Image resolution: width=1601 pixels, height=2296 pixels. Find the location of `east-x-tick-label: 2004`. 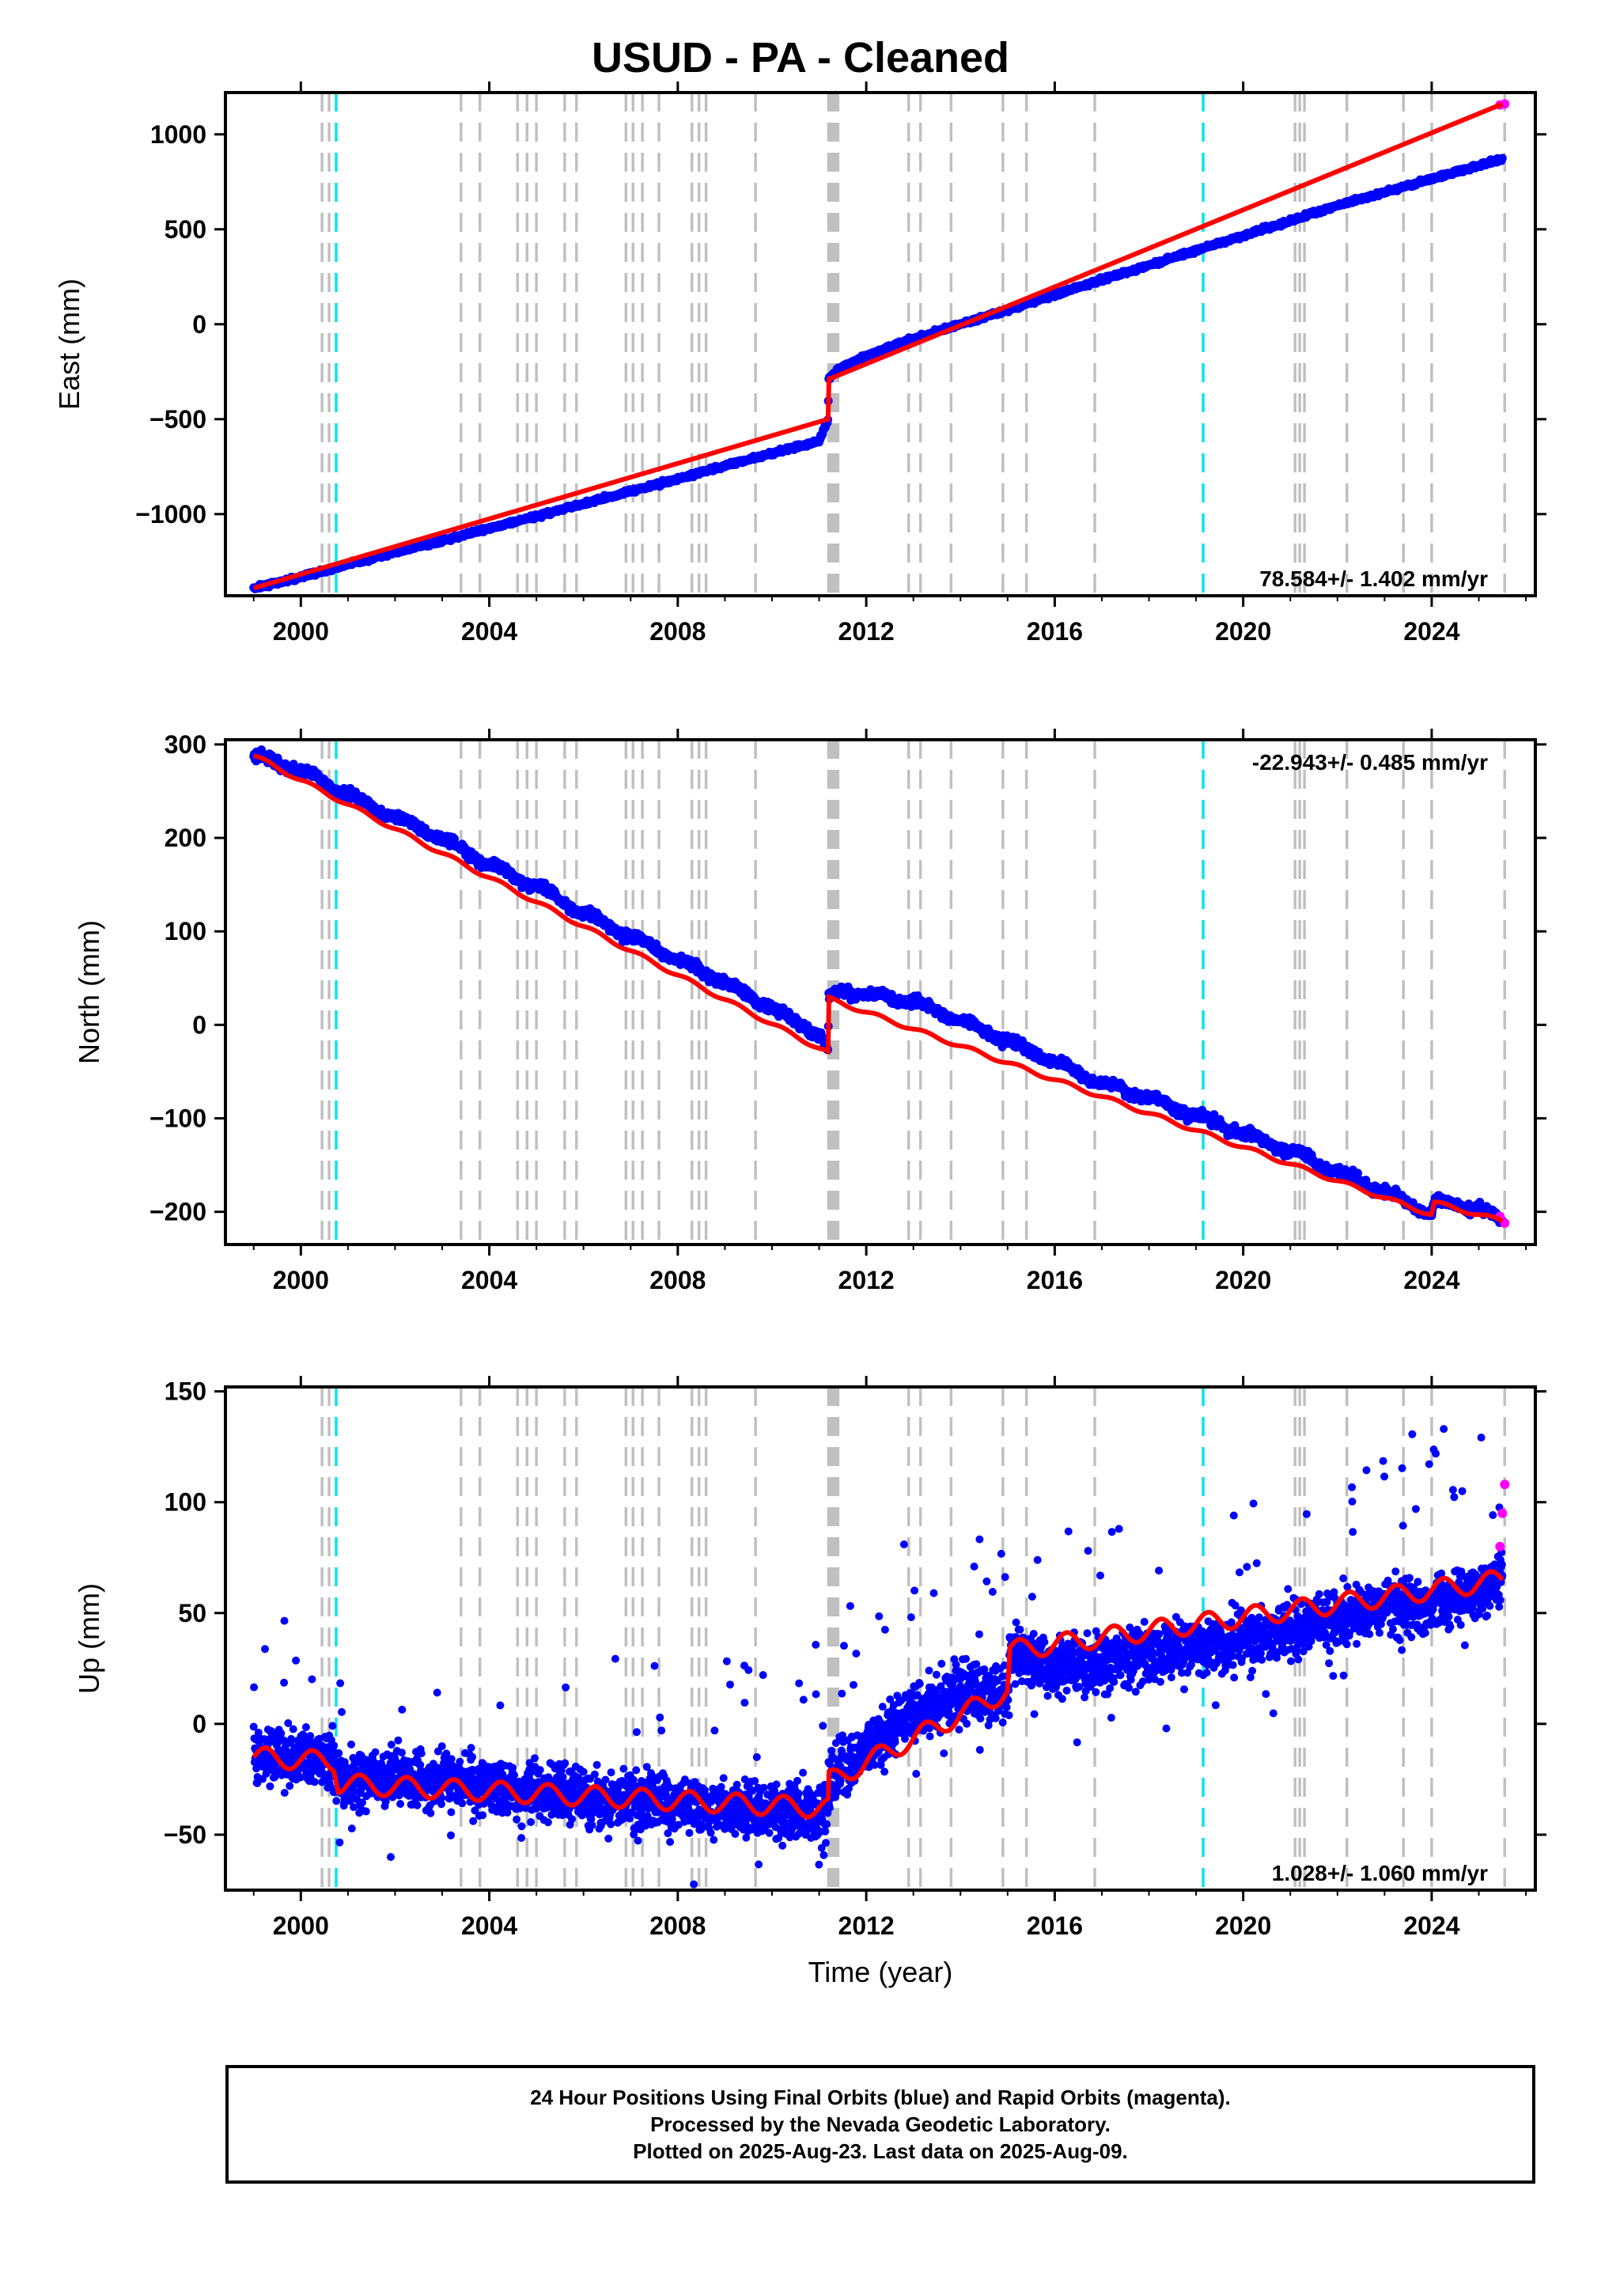

east-x-tick-label: 2004 is located at coordinates (489, 631).